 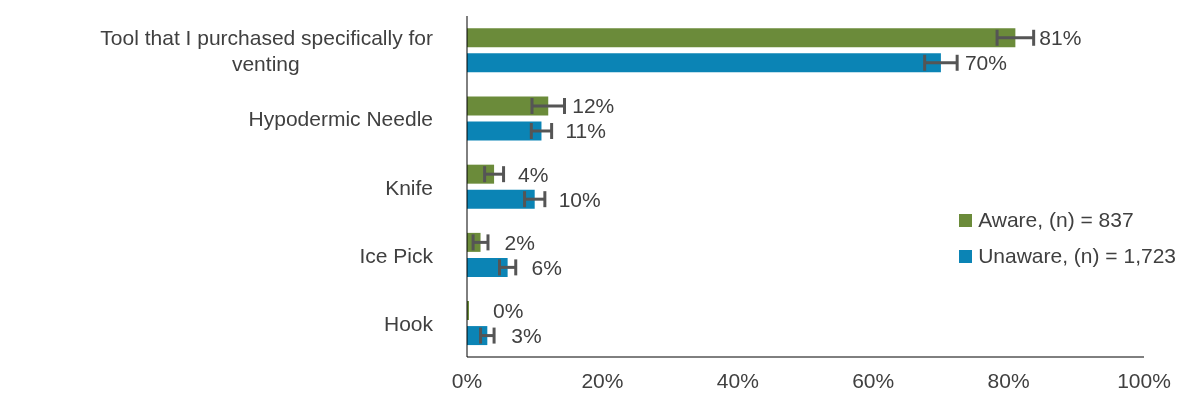 I want to click on legend-label: Unaware, (n) = 1,723, so click(x=1077, y=256).